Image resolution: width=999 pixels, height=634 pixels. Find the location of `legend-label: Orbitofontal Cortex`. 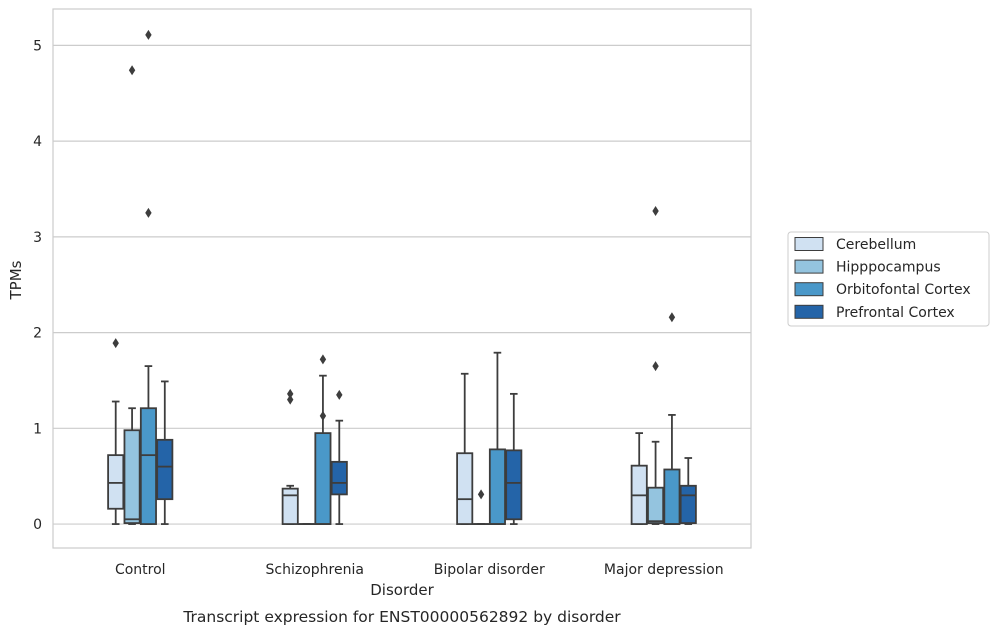

legend-label: Orbitofontal Cortex is located at coordinates (903, 290).